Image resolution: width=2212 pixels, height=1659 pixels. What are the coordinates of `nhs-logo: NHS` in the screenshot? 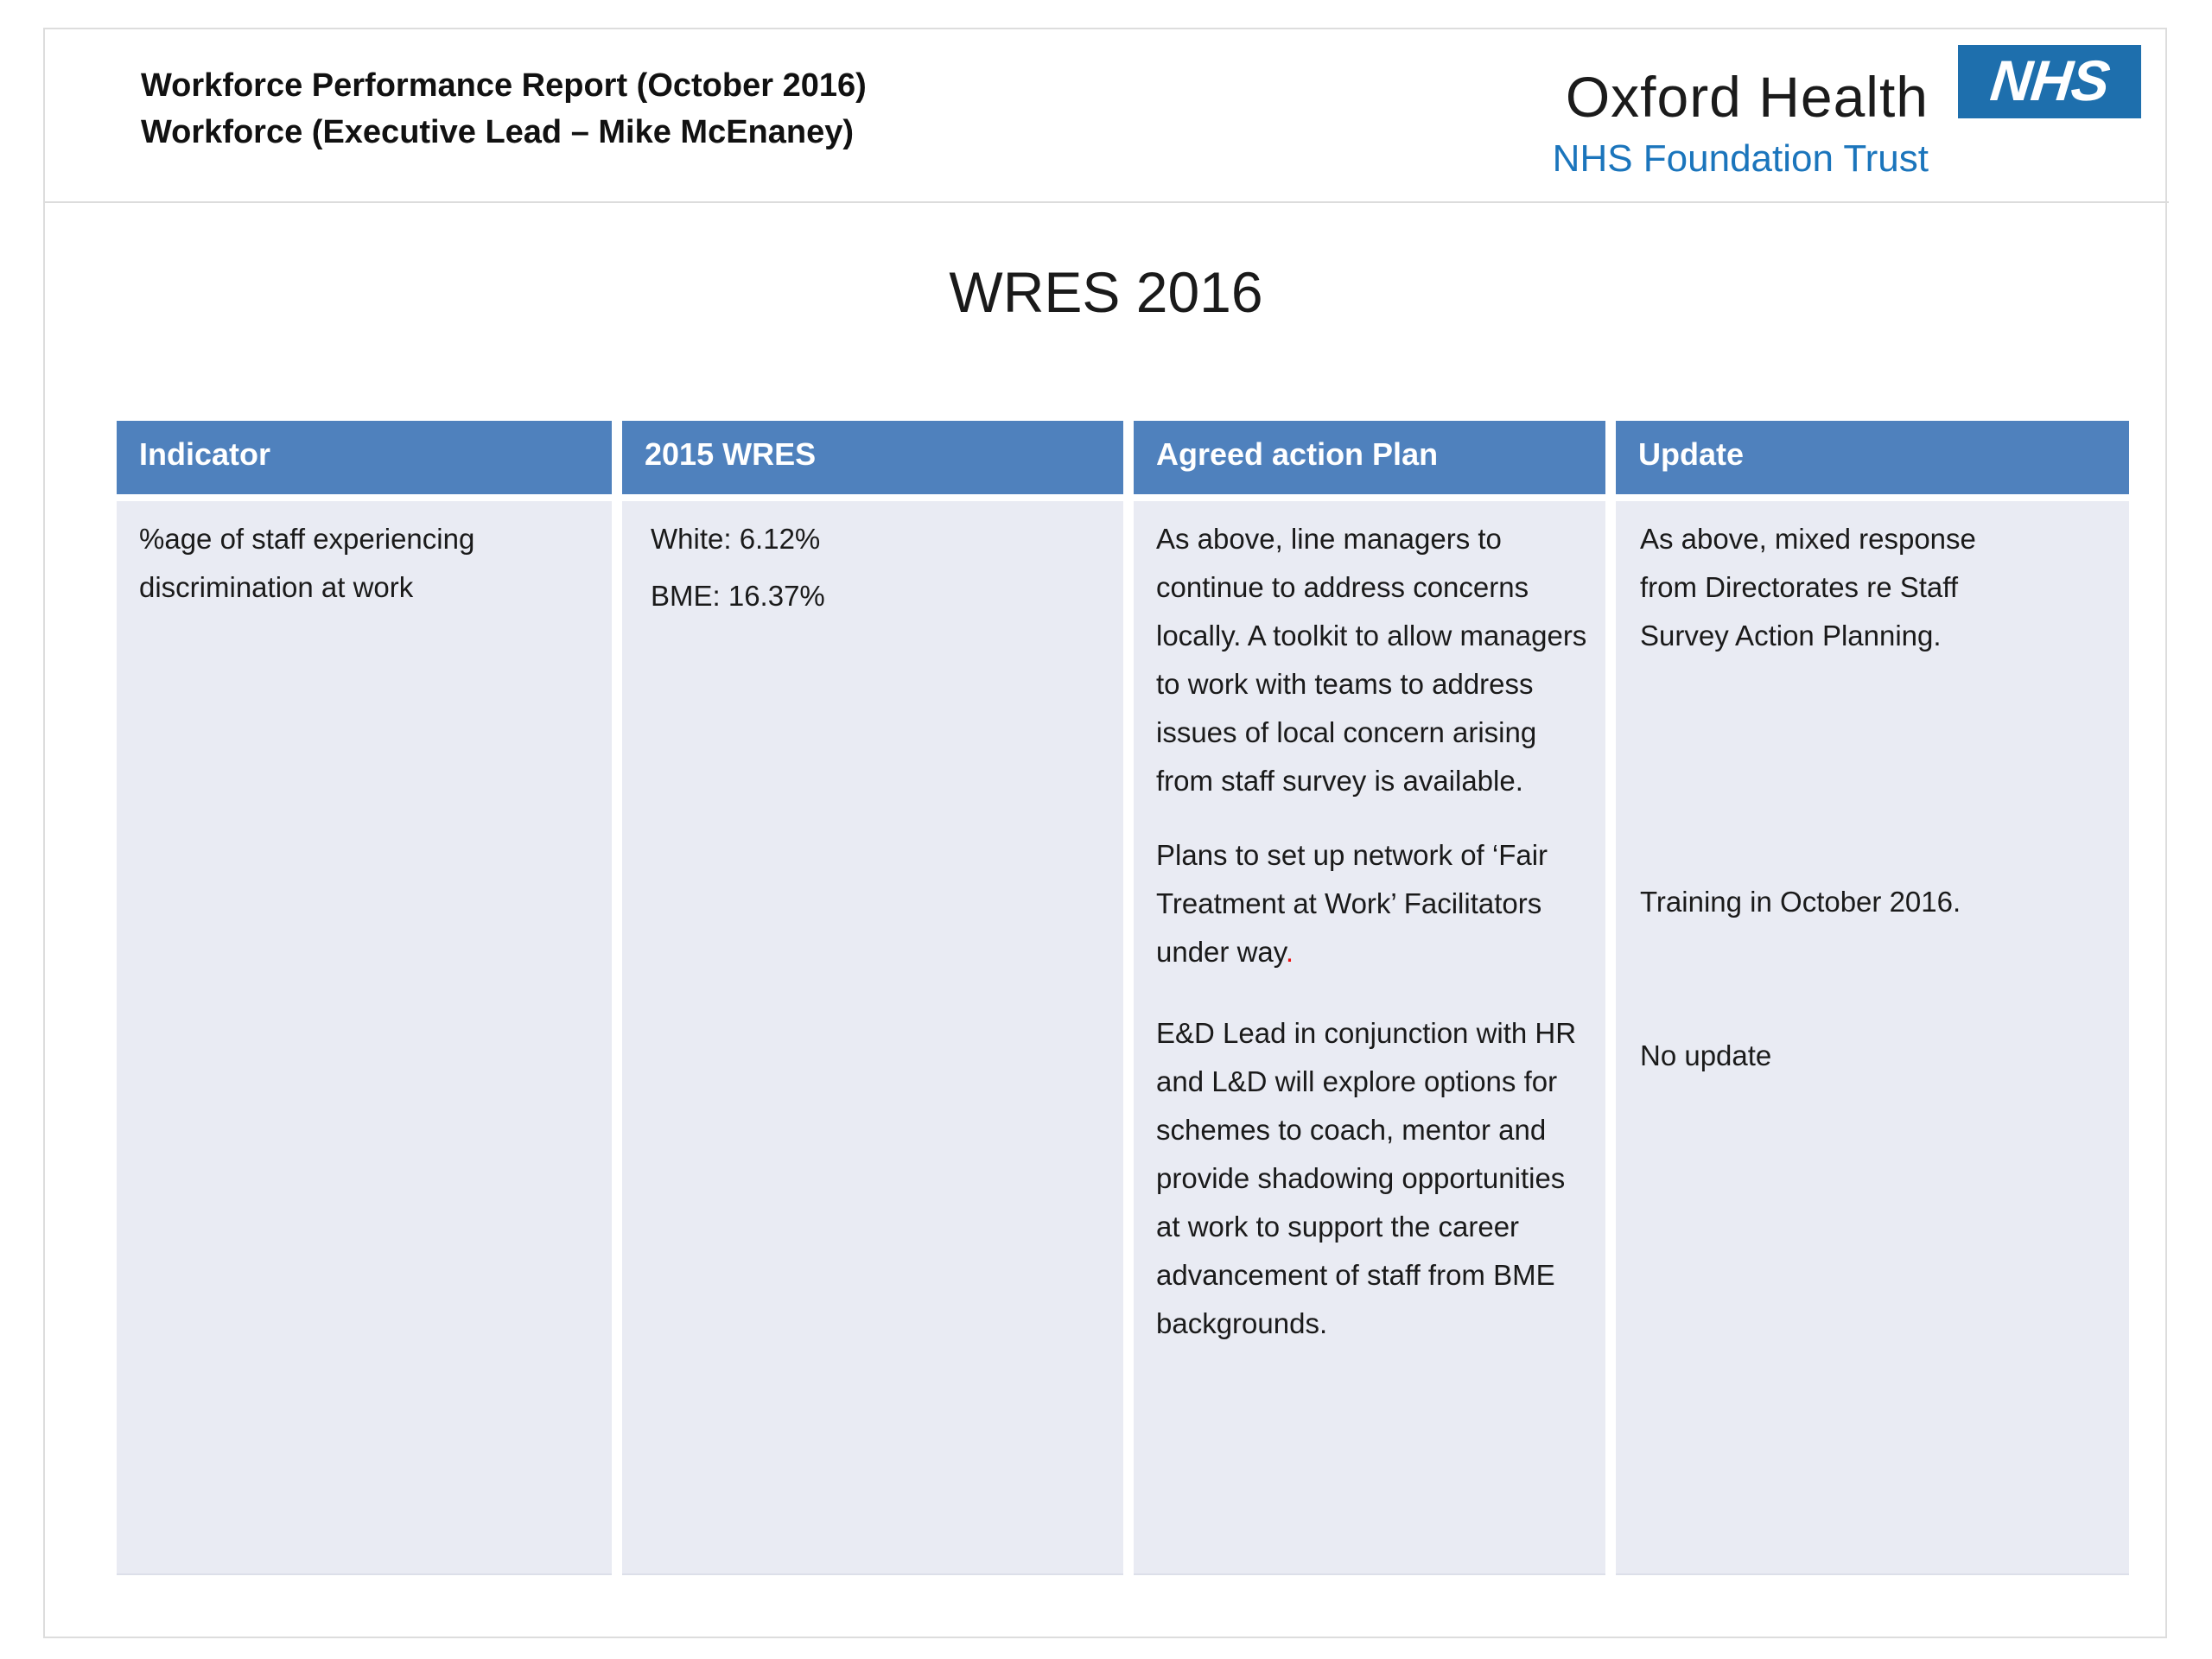 It's located at (2049, 81).